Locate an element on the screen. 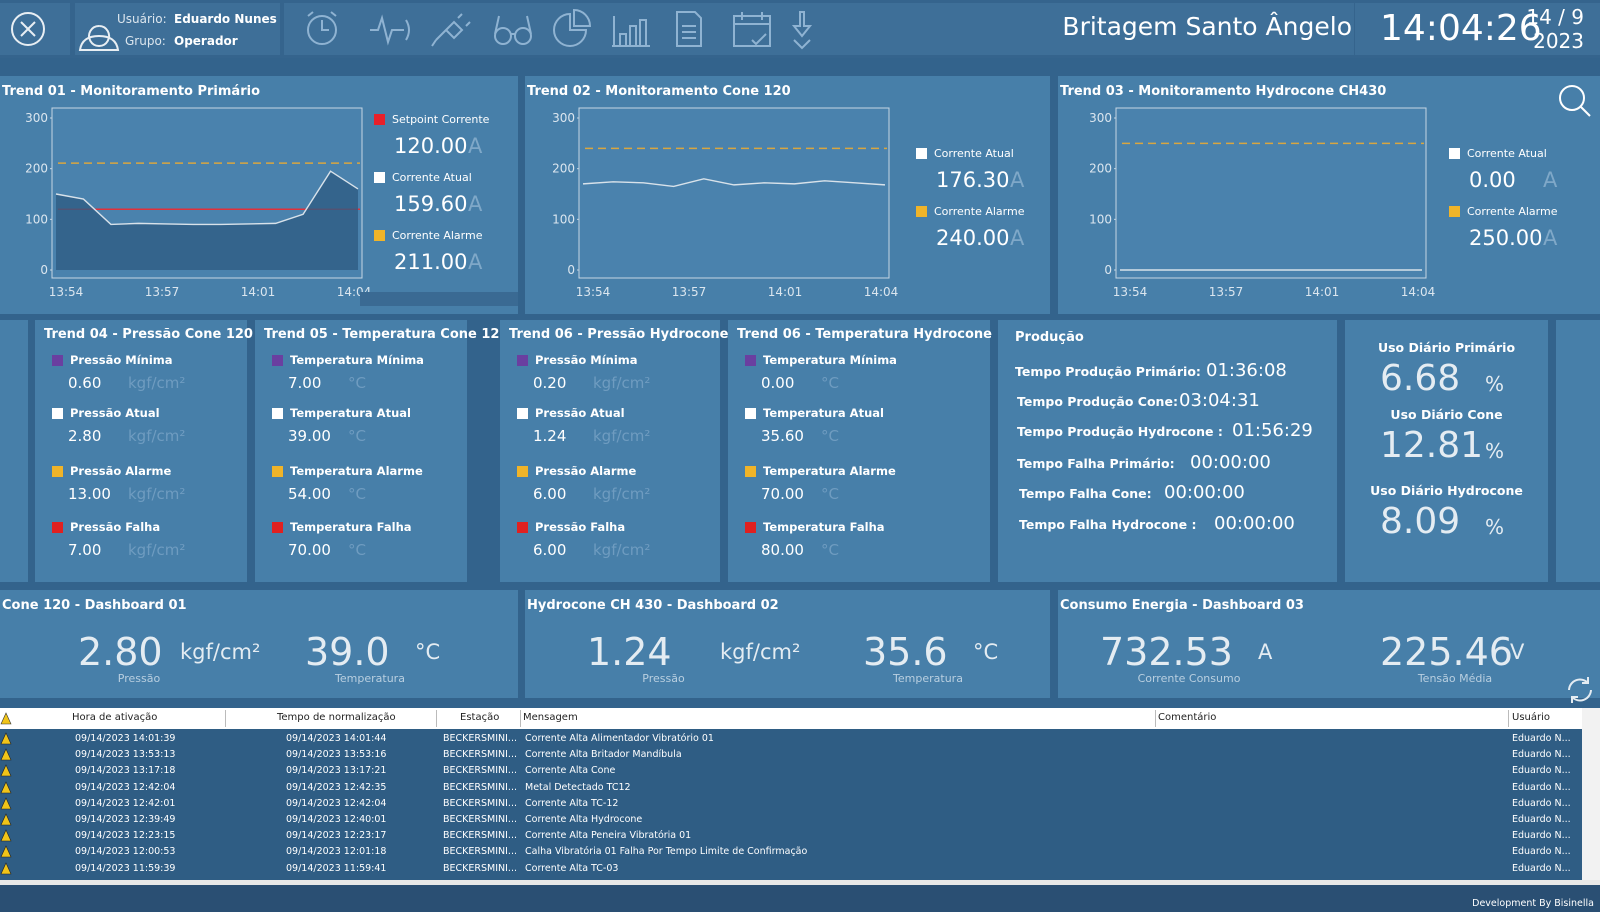  table-cell: 09/14/2023 12:39:49 is located at coordinates (125, 819).